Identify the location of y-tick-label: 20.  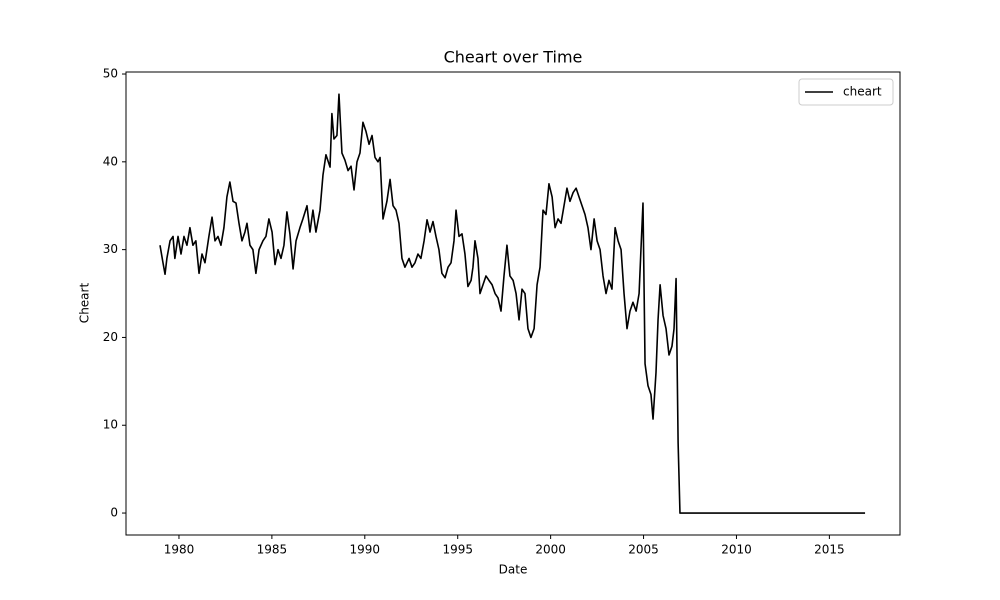
(110, 337).